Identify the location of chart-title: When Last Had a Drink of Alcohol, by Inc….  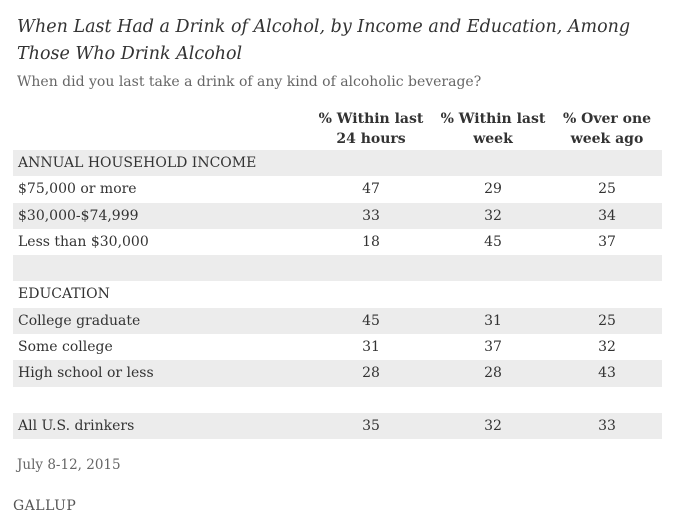
(324, 40).